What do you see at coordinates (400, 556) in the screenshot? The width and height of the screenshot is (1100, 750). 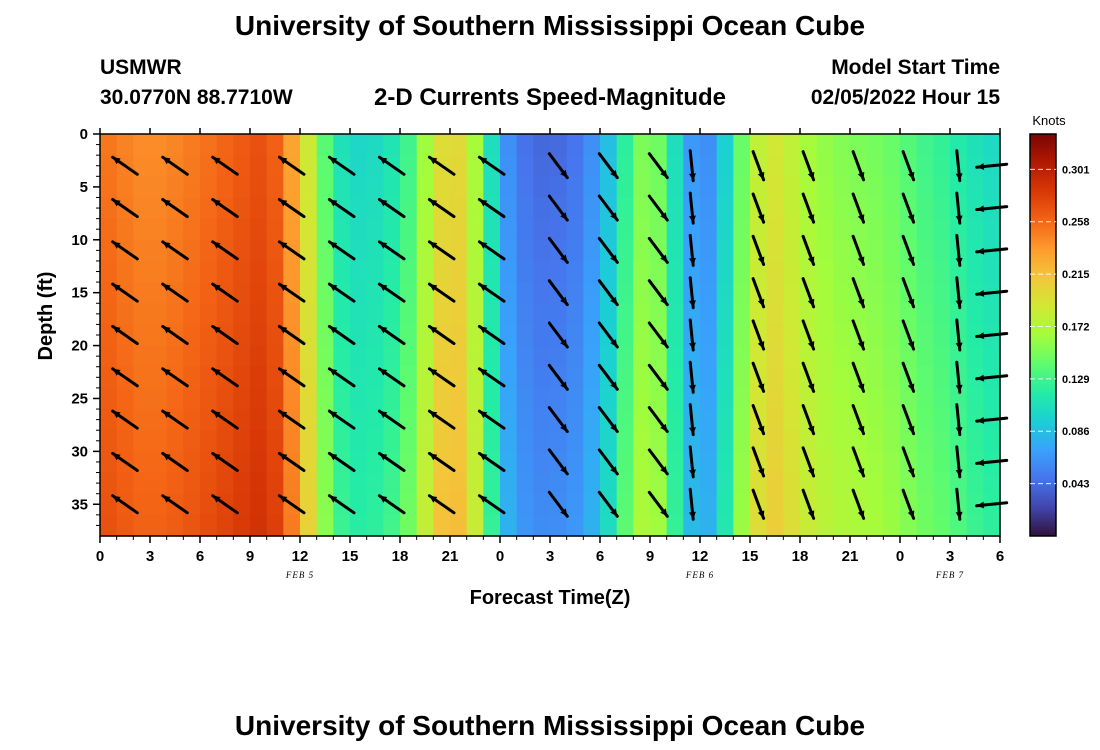 I see `x-tick-label: 18` at bounding box center [400, 556].